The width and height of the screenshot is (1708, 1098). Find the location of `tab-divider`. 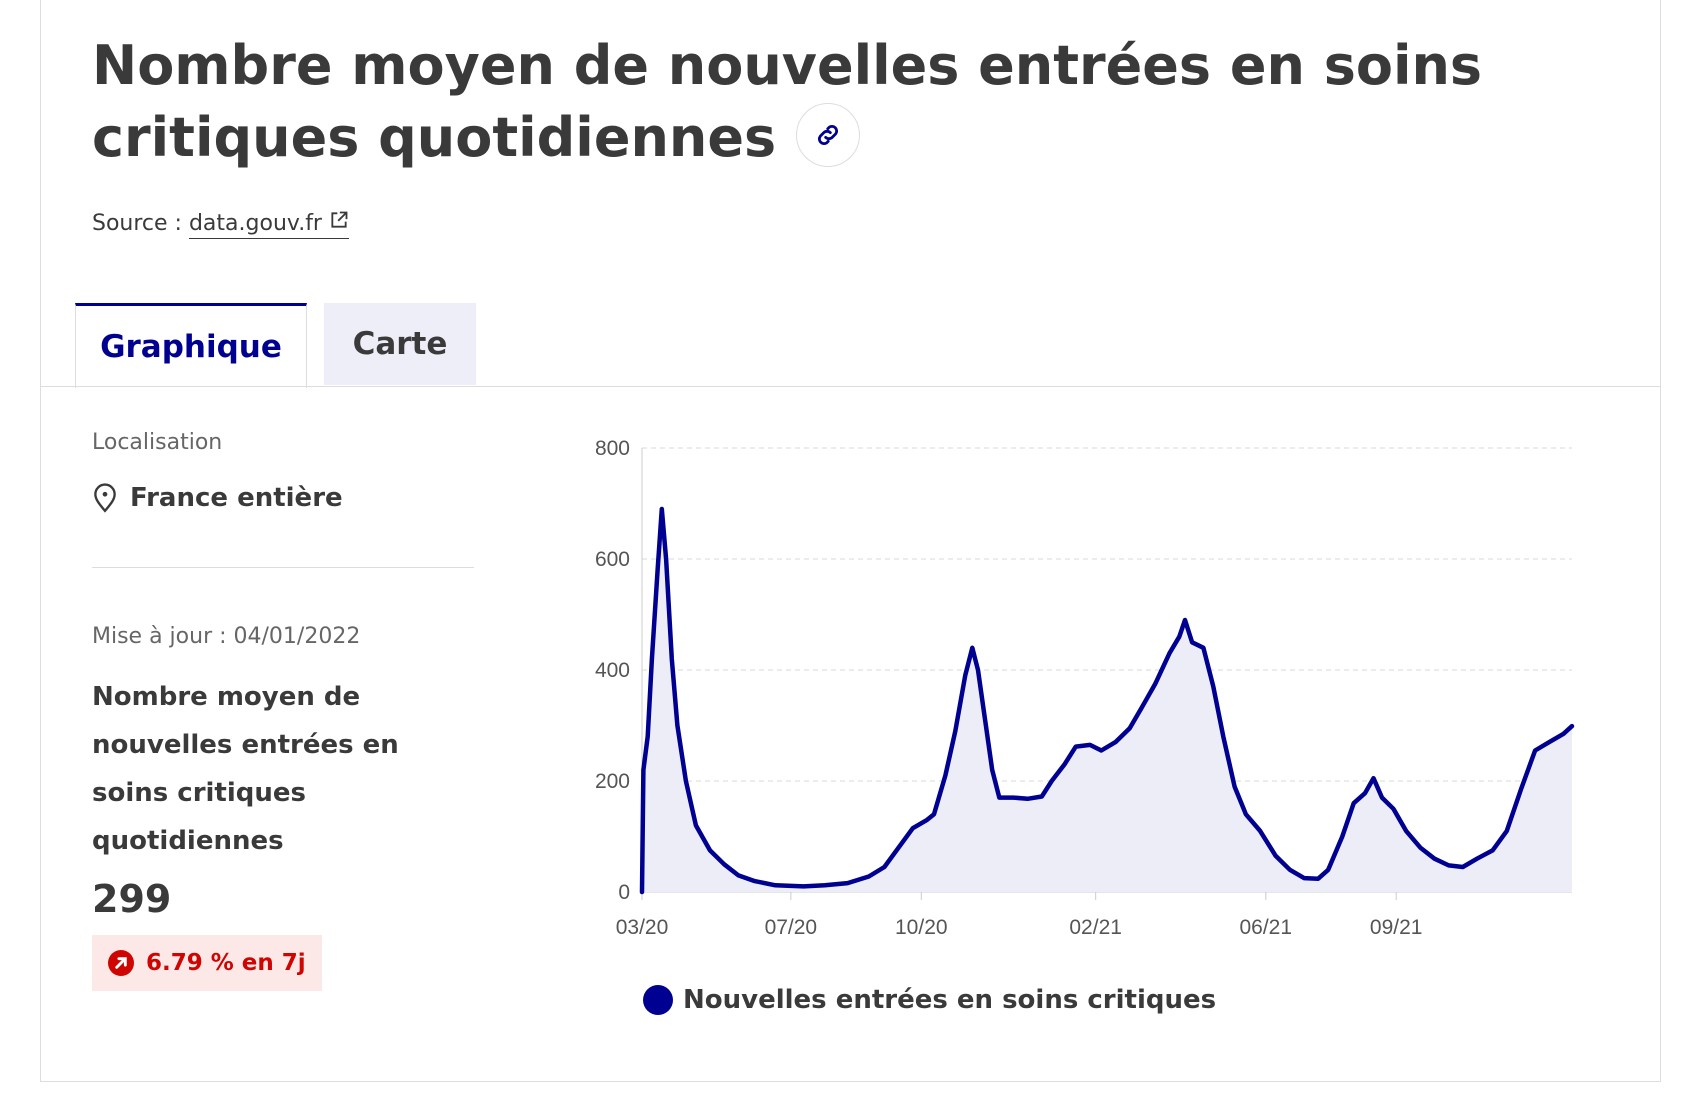

tab-divider is located at coordinates (850, 386).